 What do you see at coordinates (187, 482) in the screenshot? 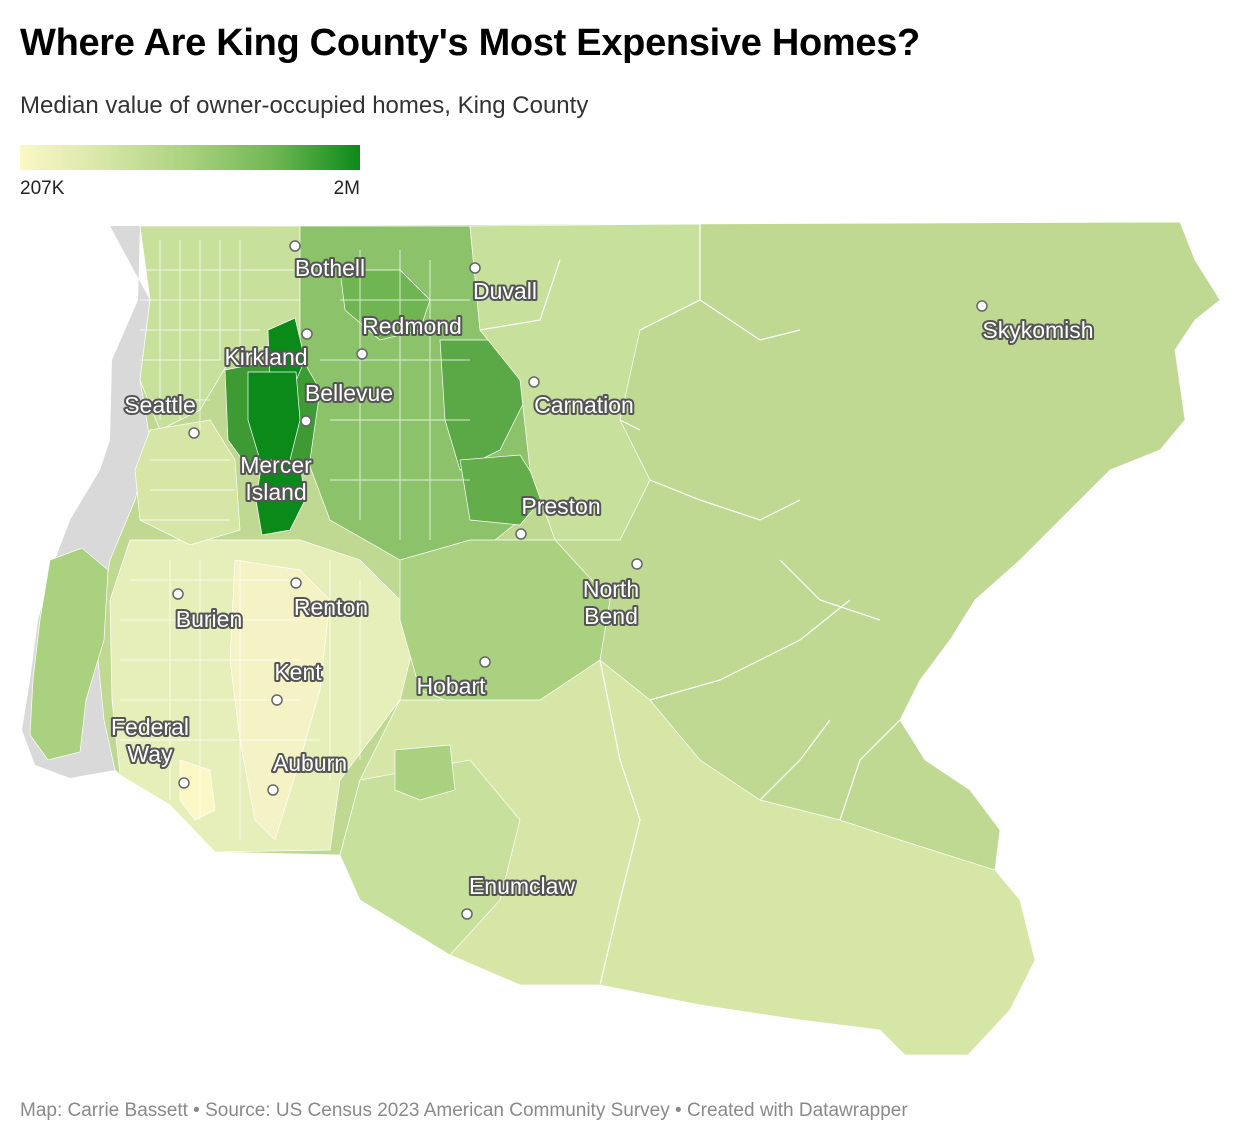
I see `region-seattle-central` at bounding box center [187, 482].